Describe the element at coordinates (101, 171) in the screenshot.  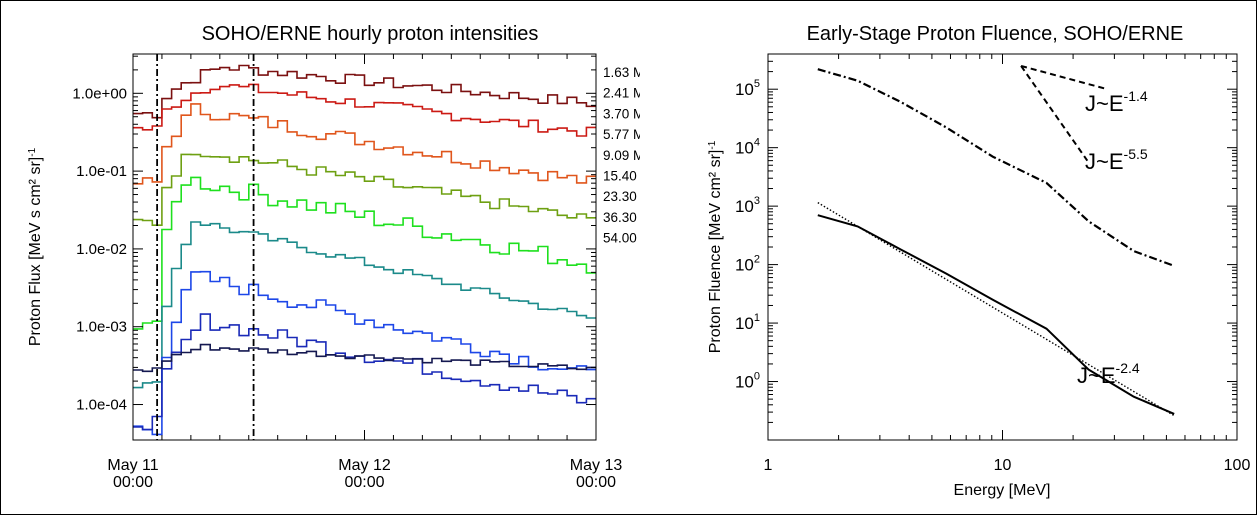
I see `y-tick-label: 1.0e-01` at that location.